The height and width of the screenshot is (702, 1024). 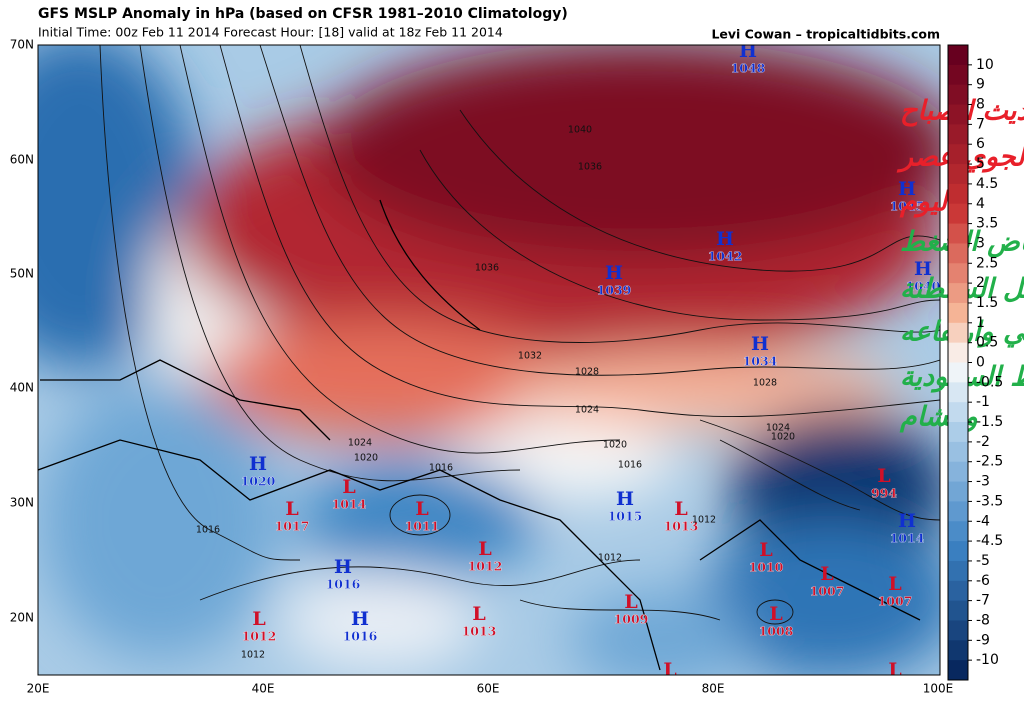 What do you see at coordinates (776, 631) in the screenshot?
I see `pressure-center-value: 1008` at bounding box center [776, 631].